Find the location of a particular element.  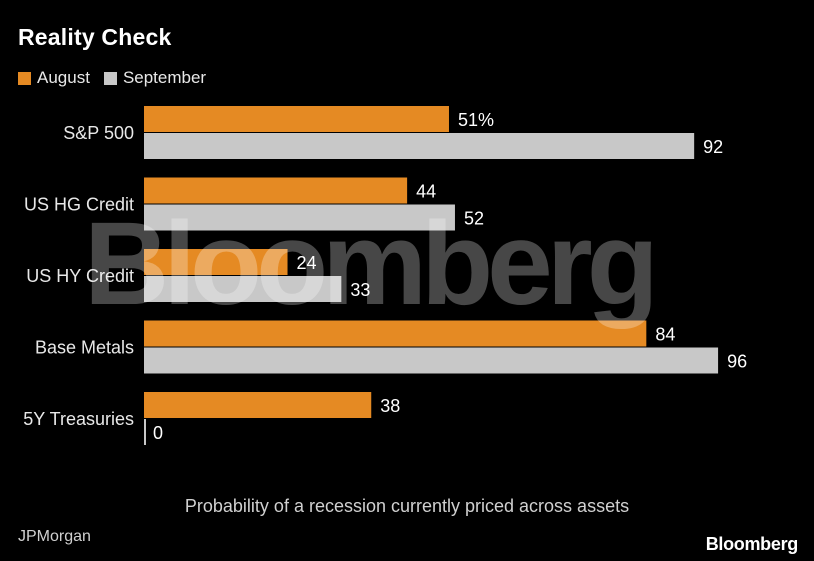

legend-swatch-september is located at coordinates (110, 78).